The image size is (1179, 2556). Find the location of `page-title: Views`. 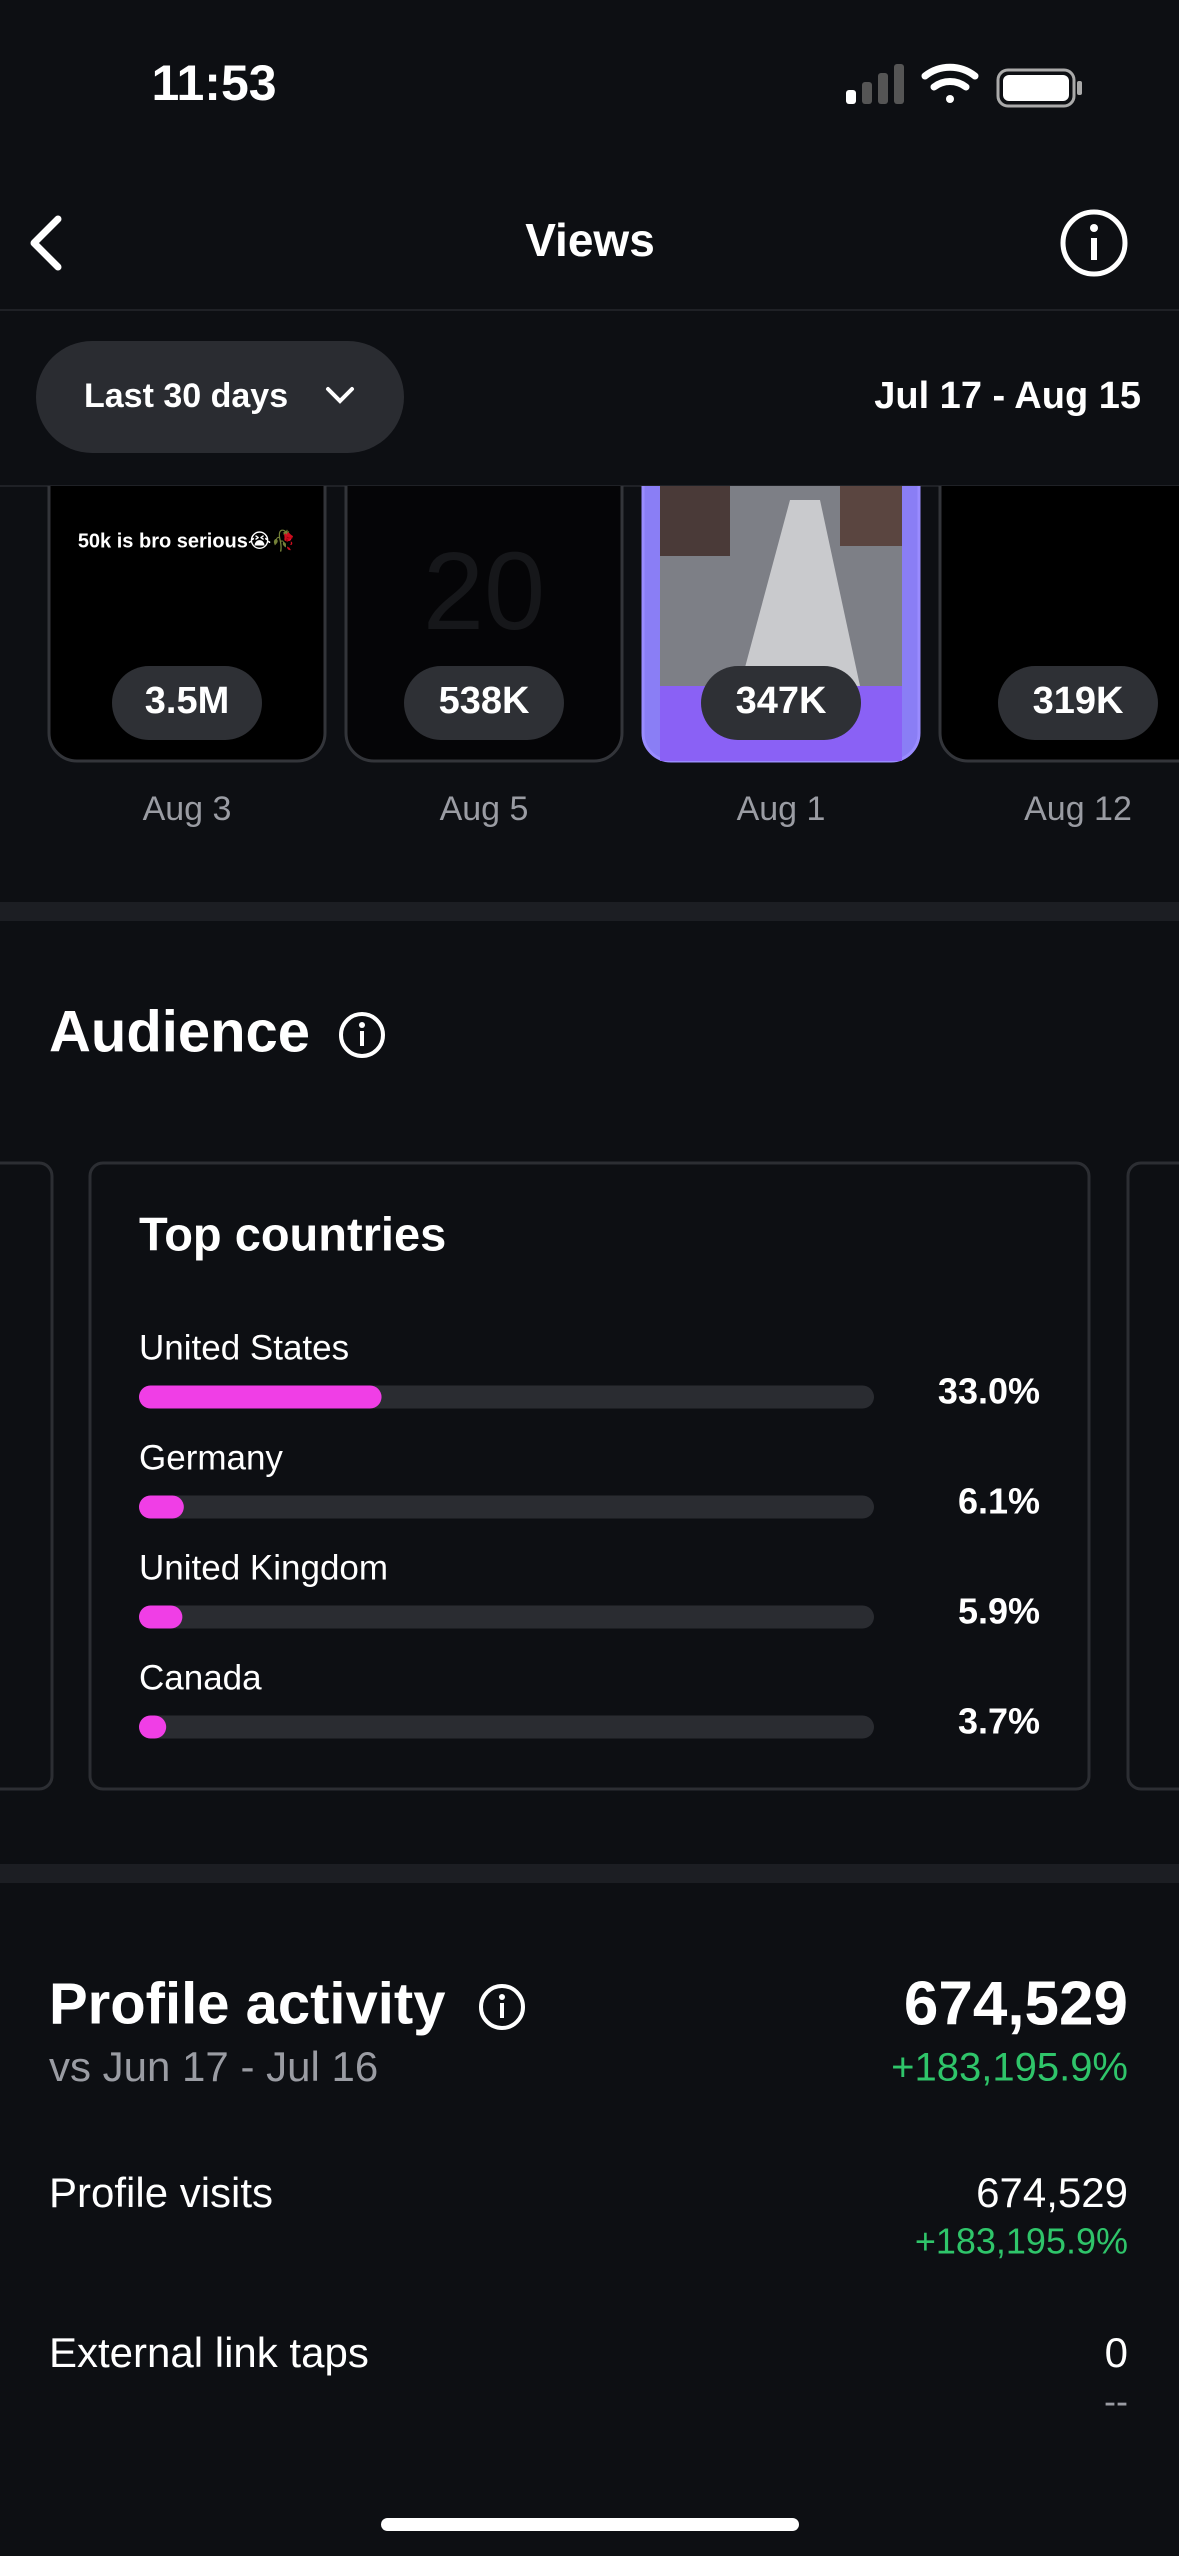

page-title: Views is located at coordinates (590, 240).